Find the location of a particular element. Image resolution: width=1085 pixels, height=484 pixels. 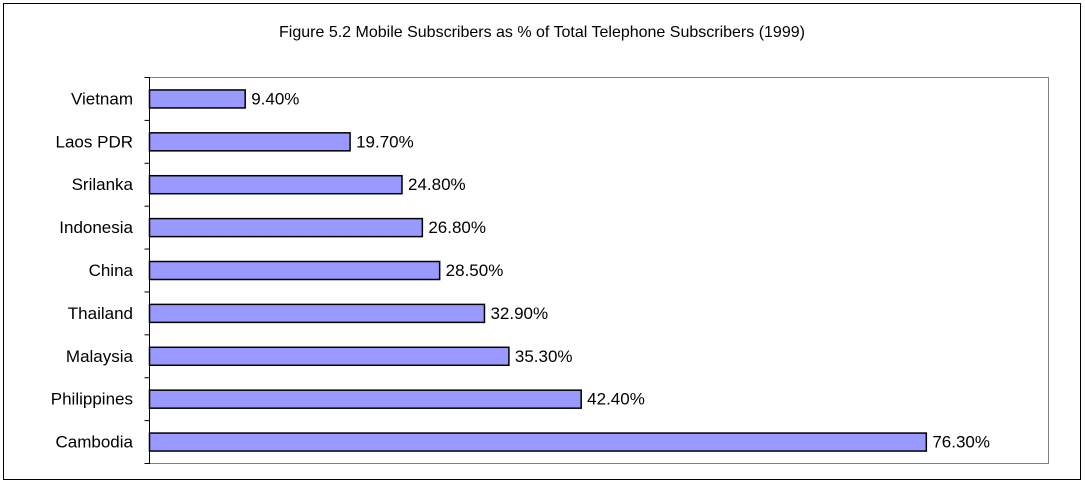

value-label: 35.30% is located at coordinates (544, 356).